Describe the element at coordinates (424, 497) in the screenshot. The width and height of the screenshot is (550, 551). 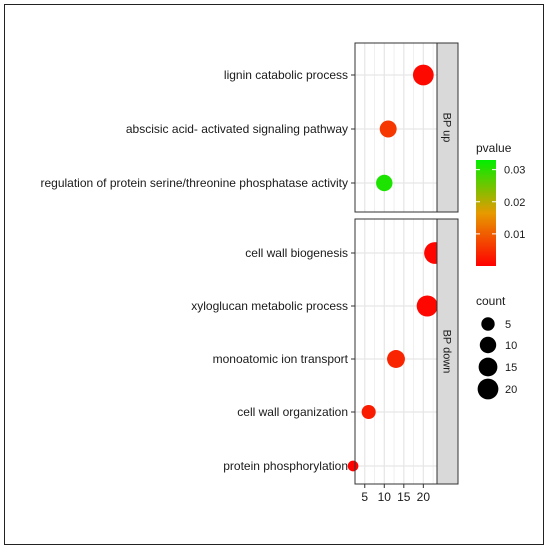
I see `x-tick-label: 20` at that location.